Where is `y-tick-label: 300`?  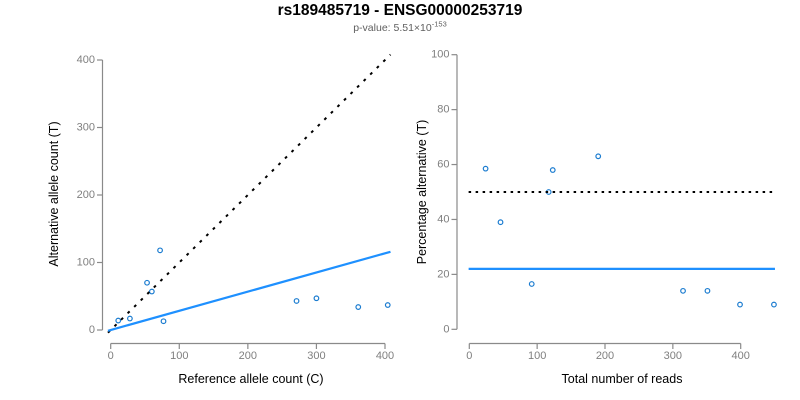
y-tick-label: 300 is located at coordinates (86, 128).